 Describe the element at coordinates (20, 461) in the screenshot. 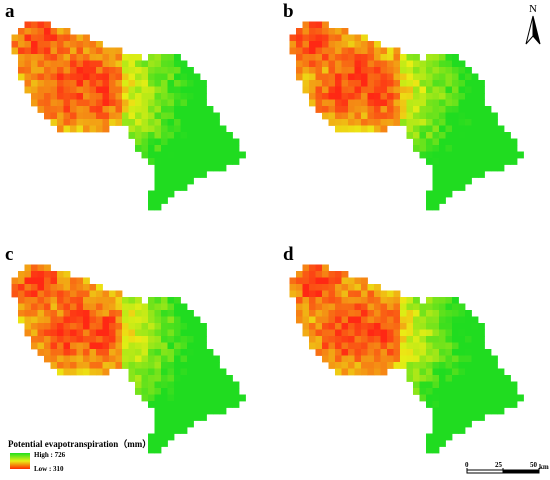

I see `legend-color-ramp` at that location.